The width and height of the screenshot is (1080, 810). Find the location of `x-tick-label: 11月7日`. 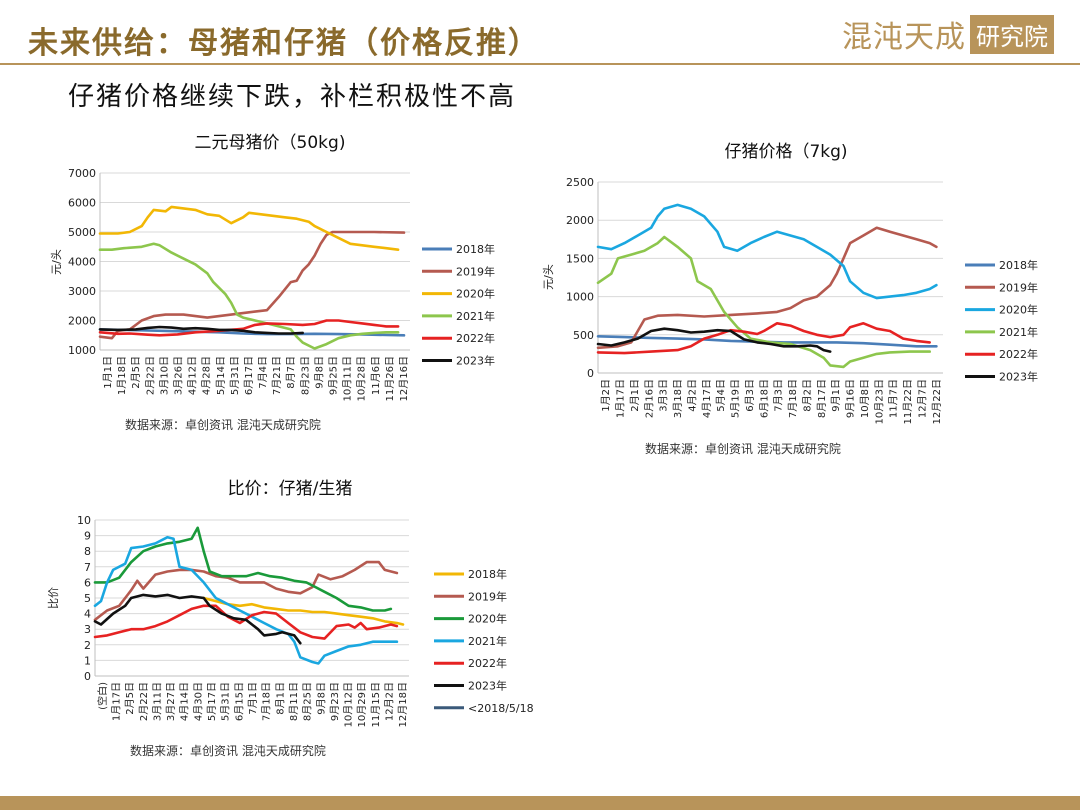

x-tick-label: 11月7日 is located at coordinates (894, 398).